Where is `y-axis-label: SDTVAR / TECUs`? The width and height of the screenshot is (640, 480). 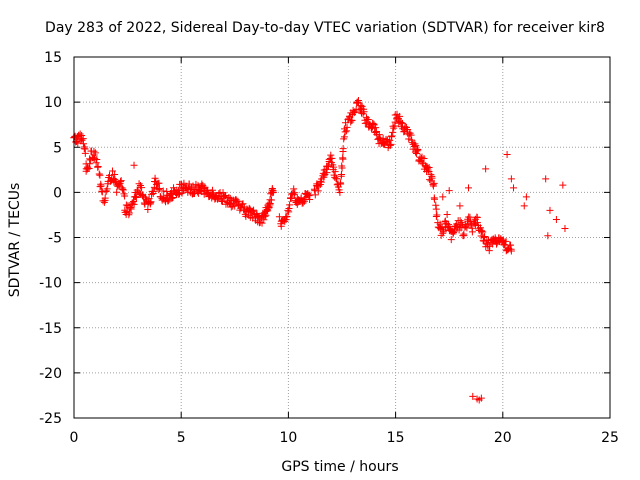 y-axis-label: SDTVAR / TECUs is located at coordinates (15, 240).